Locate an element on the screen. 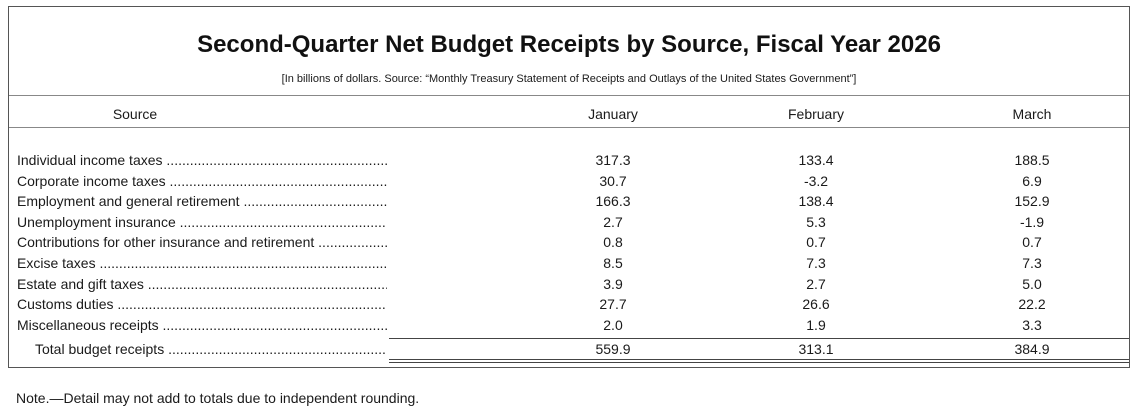 The width and height of the screenshot is (1140, 418). table-row: Estate and gift taxes 3.9 2.7 5.0 is located at coordinates (569, 286).